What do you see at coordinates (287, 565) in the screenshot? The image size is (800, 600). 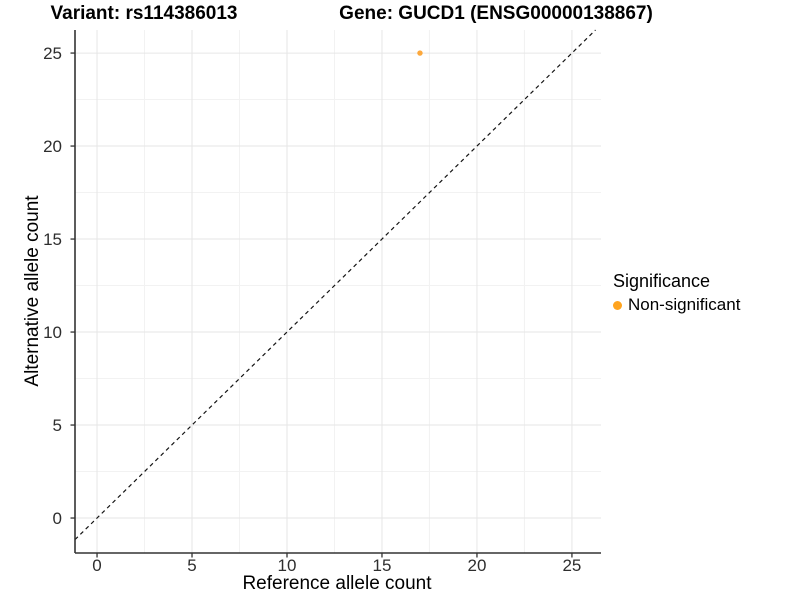 I see `x-tick-label: 10` at bounding box center [287, 565].